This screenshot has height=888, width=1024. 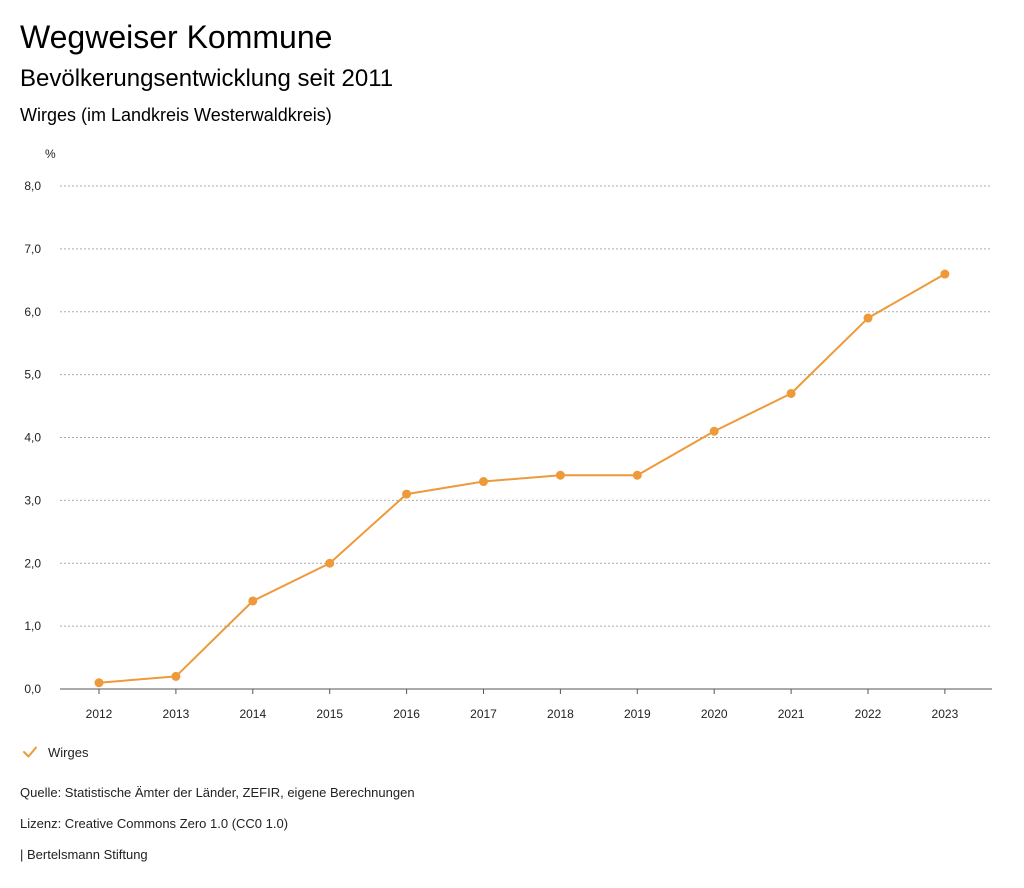 I want to click on publisher-note: | Bertelsmann Stiftung, so click(x=84, y=854).